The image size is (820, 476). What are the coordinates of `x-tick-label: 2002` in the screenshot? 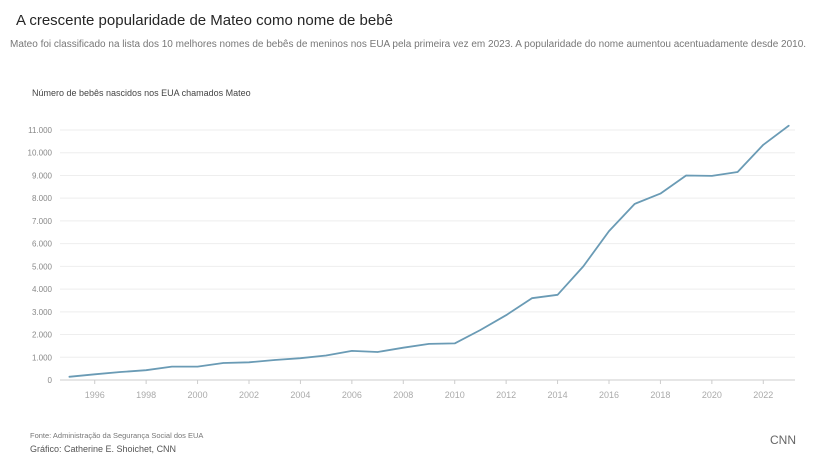 It's located at (249, 395).